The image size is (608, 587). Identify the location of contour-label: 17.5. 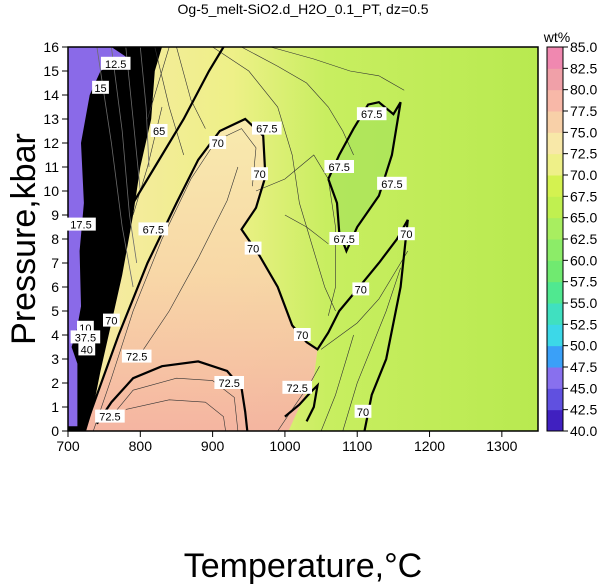
(81, 224).